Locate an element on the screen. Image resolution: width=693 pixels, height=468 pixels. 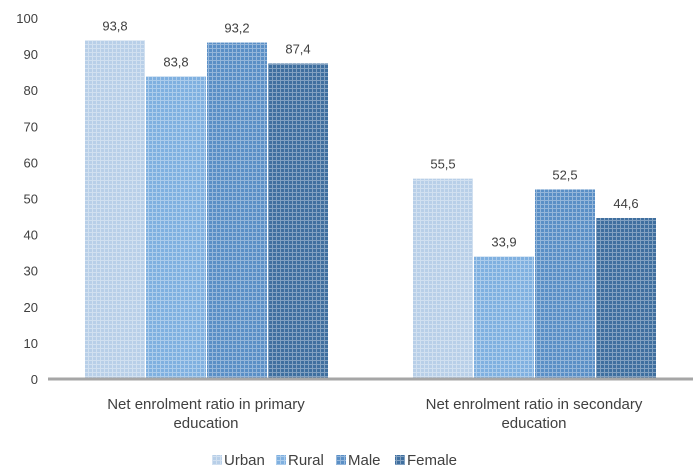
legend: Urban Rural Male Female is located at coordinates (334, 460).